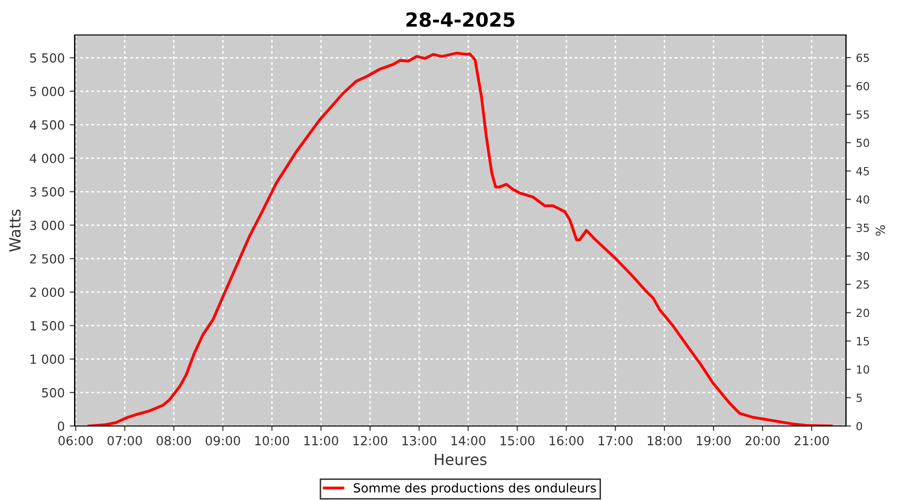 This screenshot has height=500, width=900. Describe the element at coordinates (47, 259) in the screenshot. I see `y-tick-label: 2 500` at that location.